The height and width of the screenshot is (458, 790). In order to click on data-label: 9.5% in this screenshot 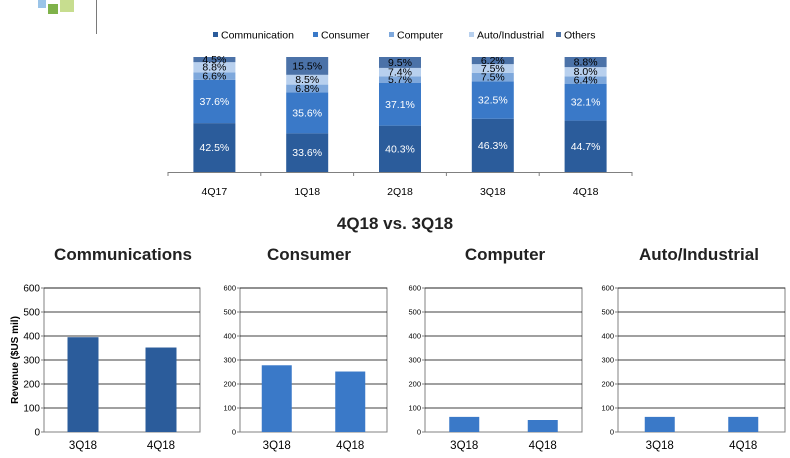, I will do `click(400, 63)`.